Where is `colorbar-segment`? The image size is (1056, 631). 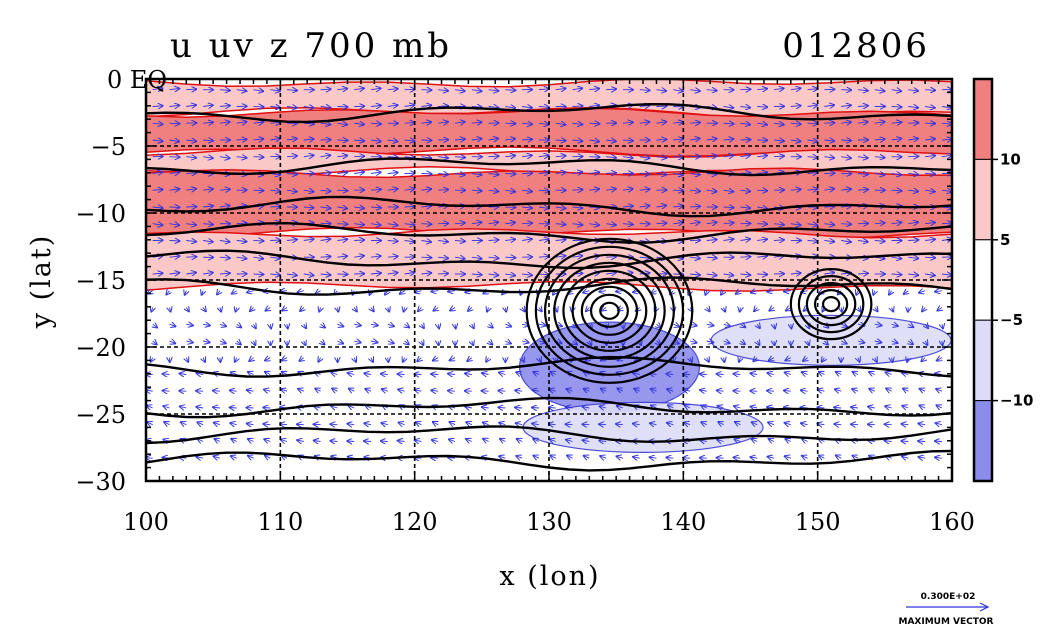
colorbar-segment is located at coordinates (983, 280).